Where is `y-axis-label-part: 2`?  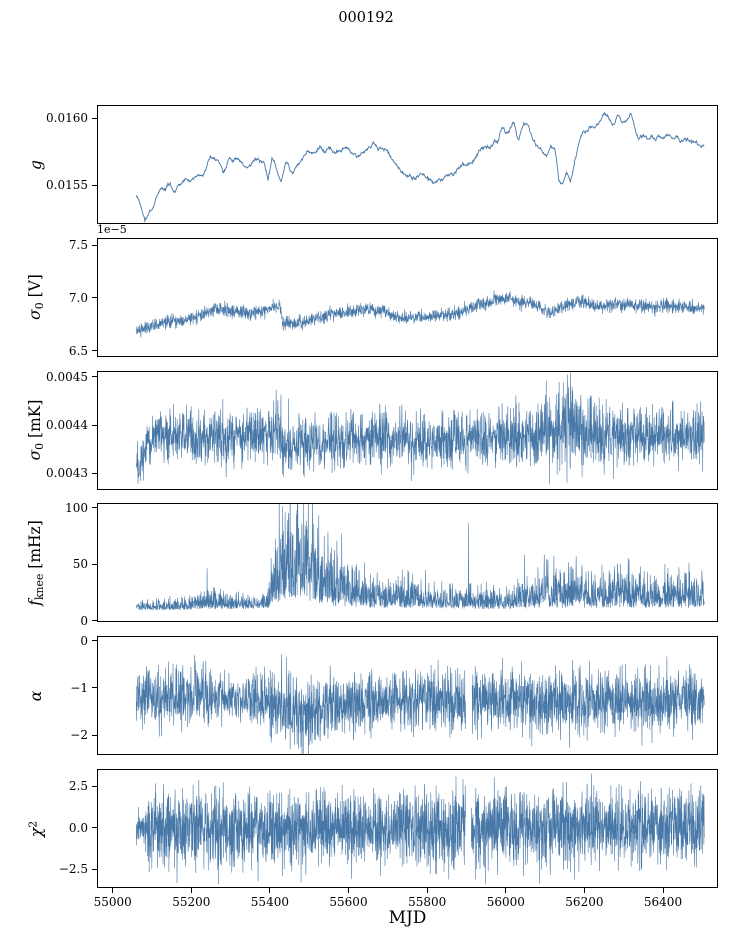 y-axis-label-part: 2 is located at coordinates (33, 824).